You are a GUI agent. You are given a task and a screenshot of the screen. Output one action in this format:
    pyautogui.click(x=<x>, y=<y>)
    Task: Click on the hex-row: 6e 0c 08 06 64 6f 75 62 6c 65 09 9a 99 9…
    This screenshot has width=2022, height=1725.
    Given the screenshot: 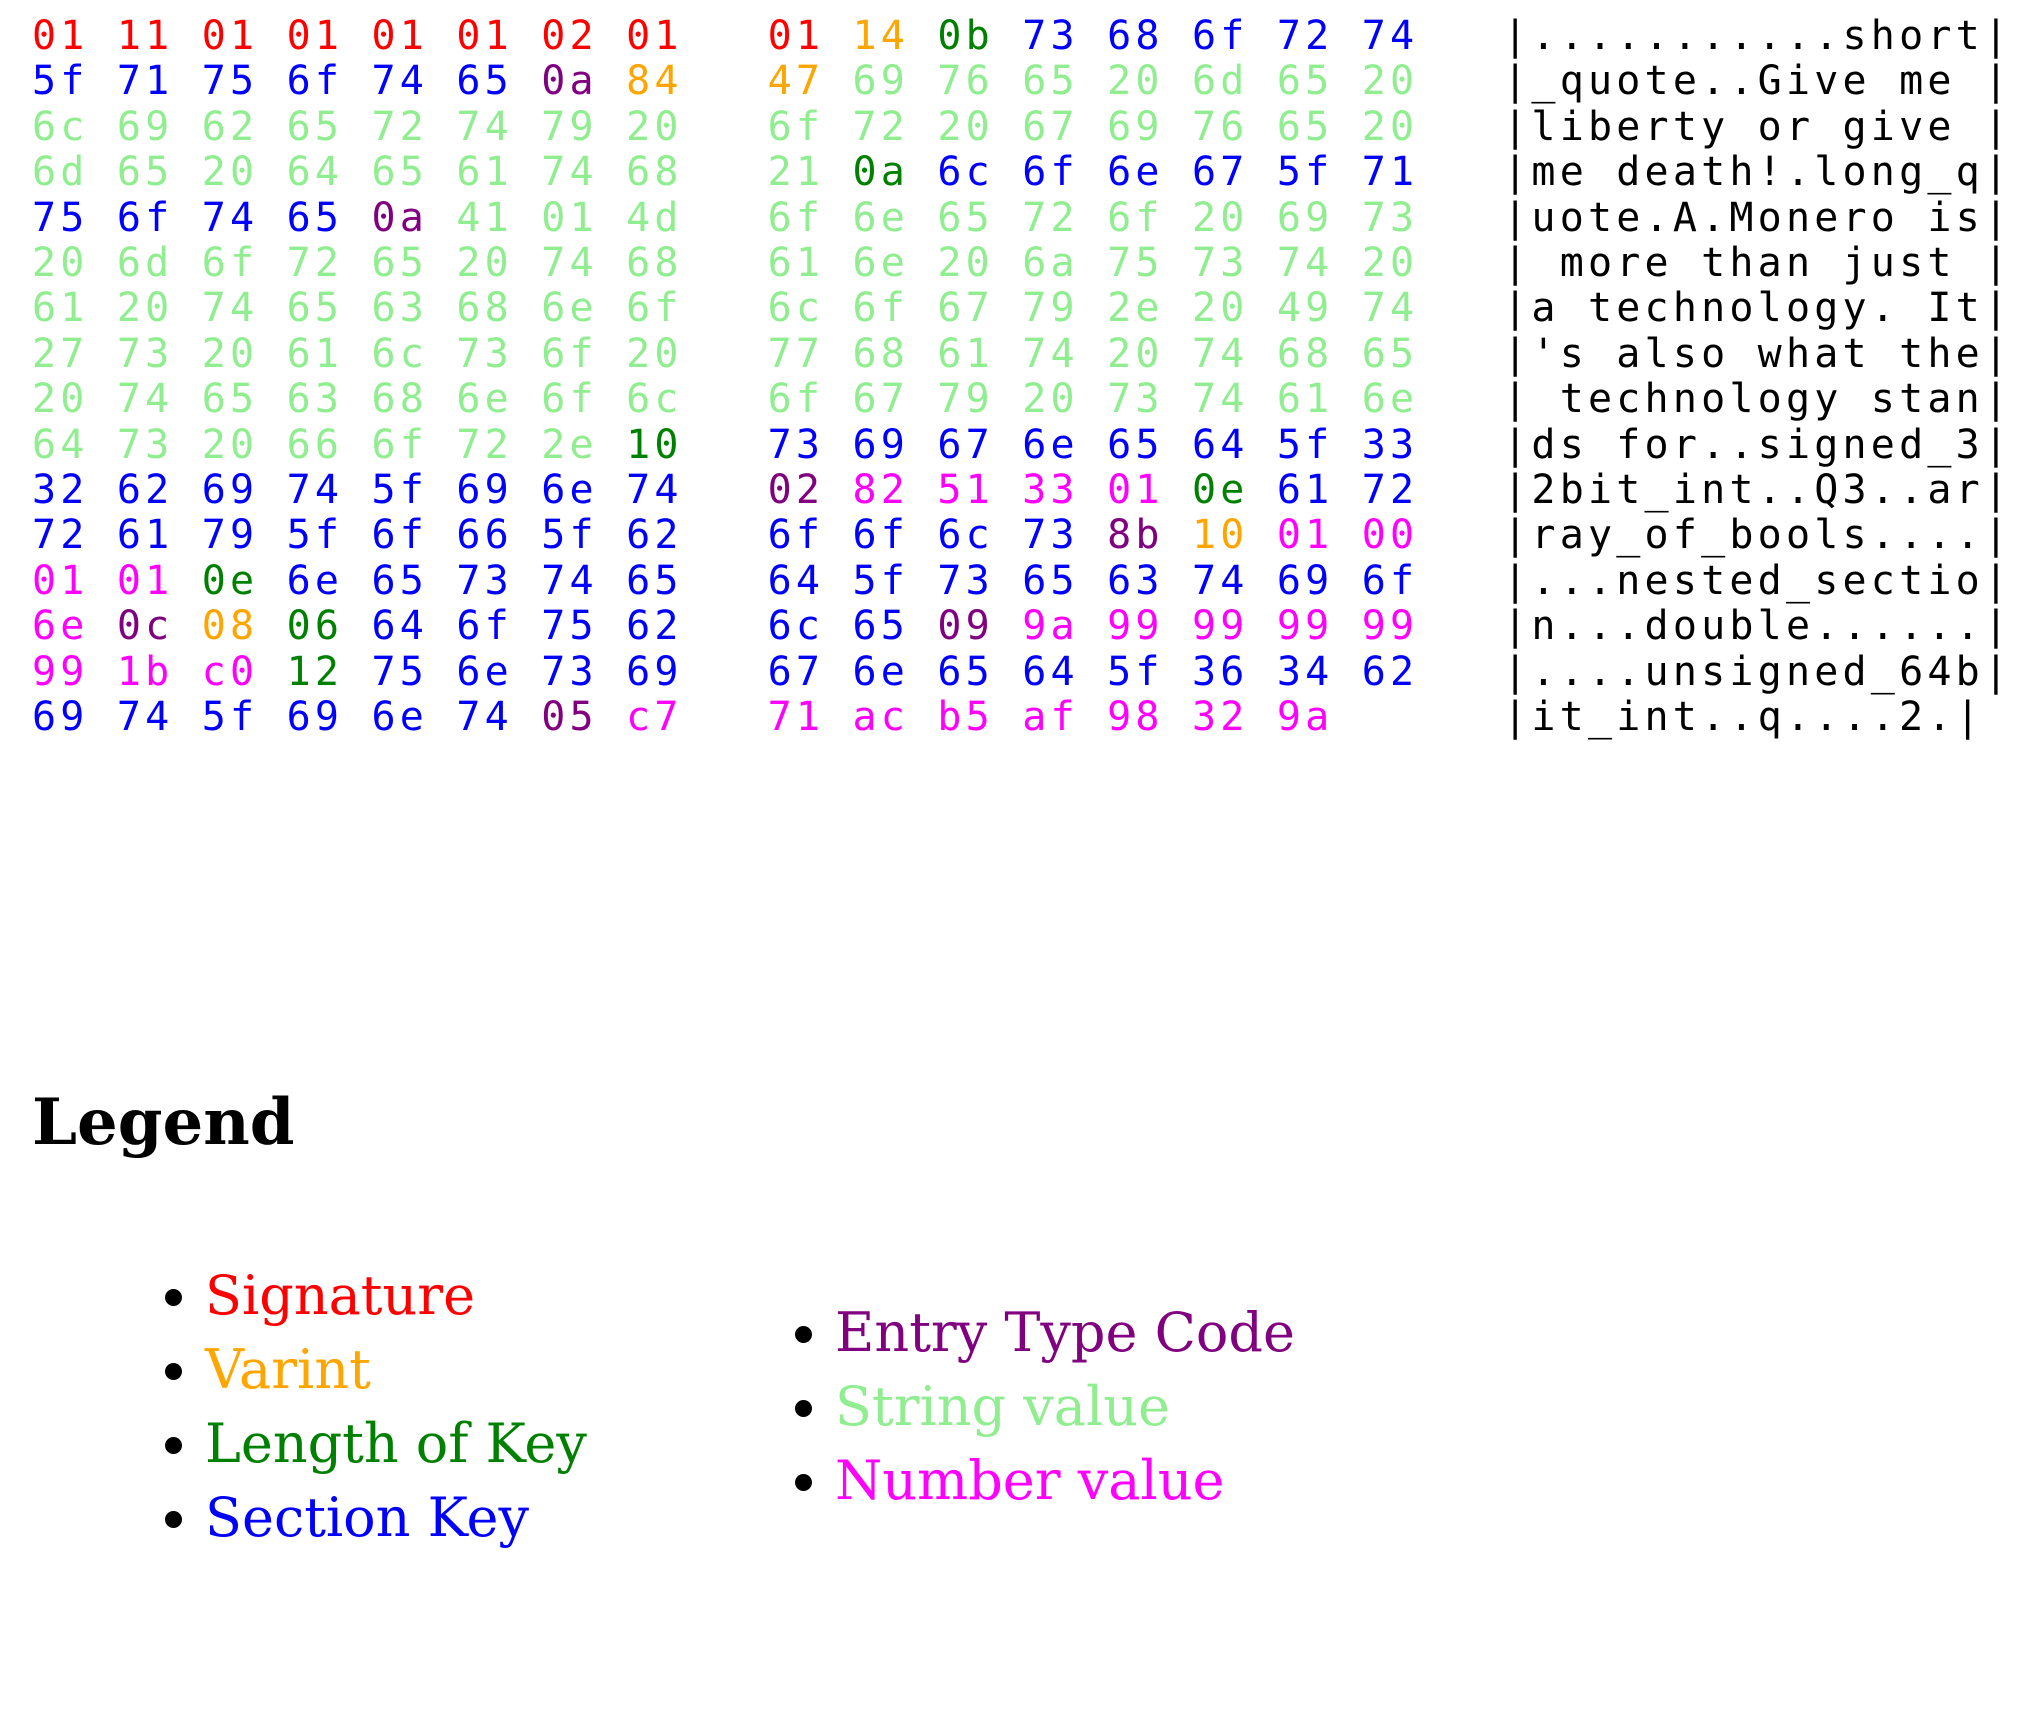 What is the action you would take?
    pyautogui.click(x=1027, y=626)
    